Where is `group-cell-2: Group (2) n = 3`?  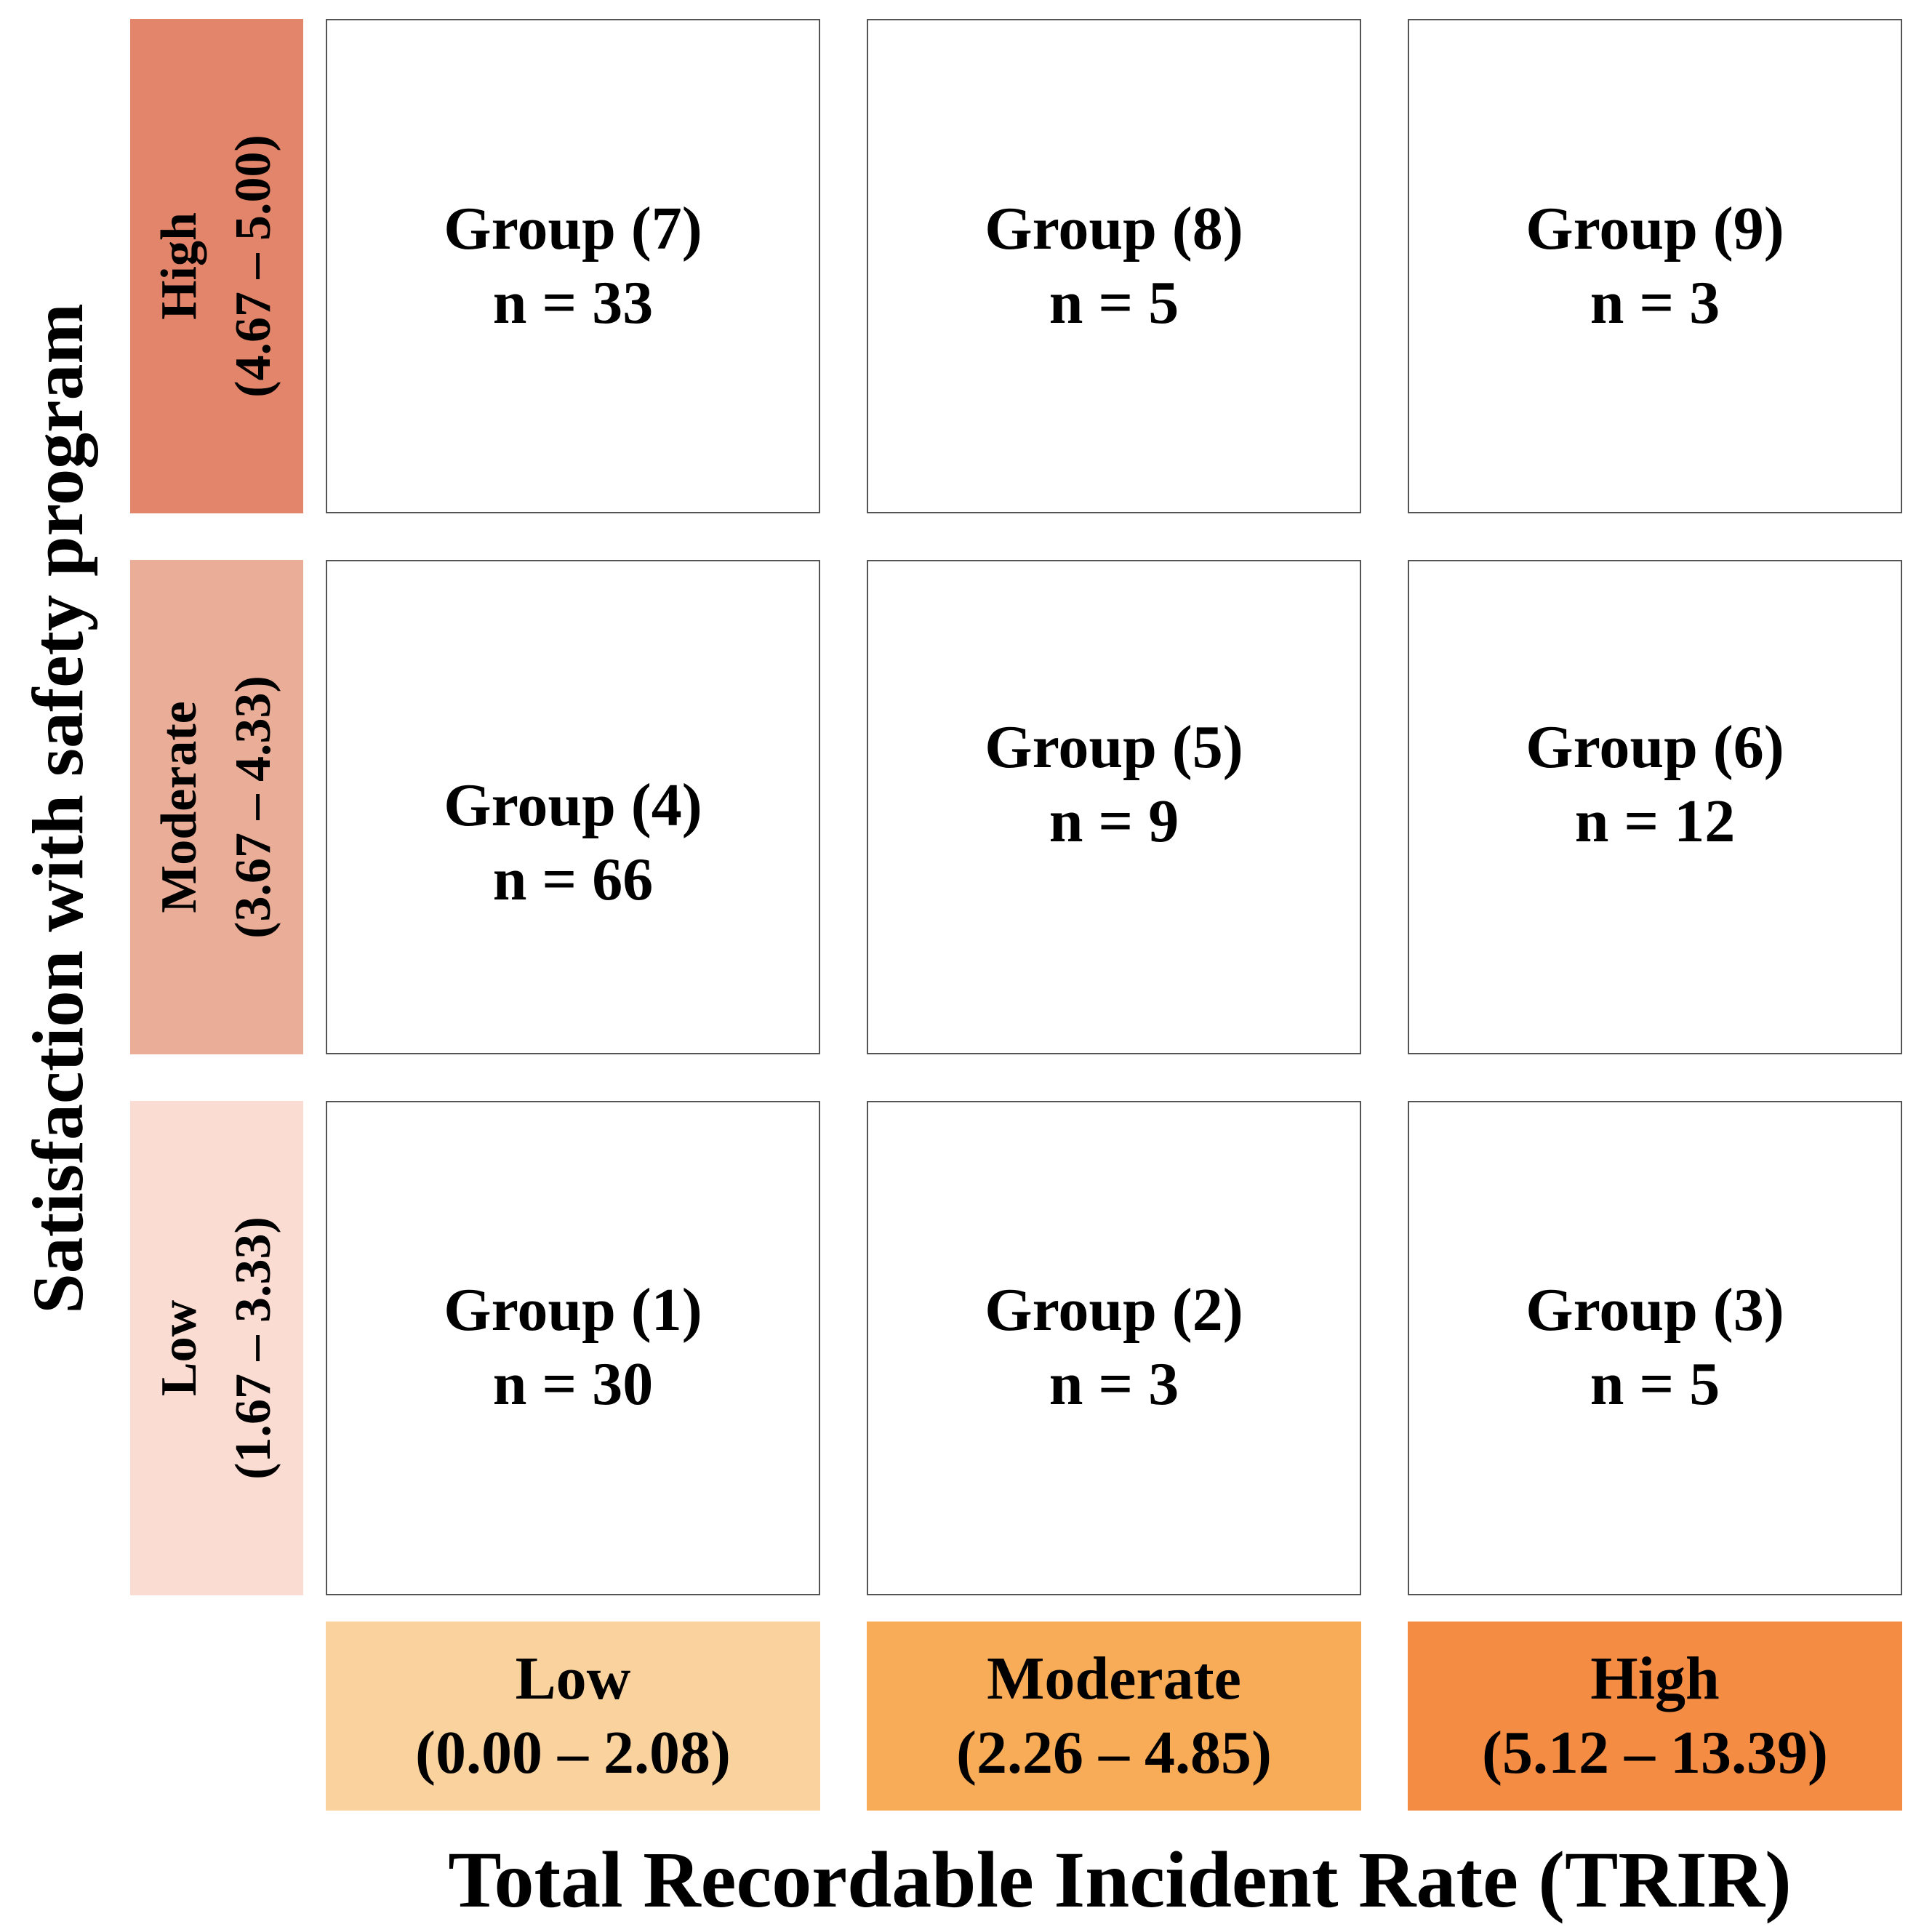
group-cell-2: Group (2) n = 3 is located at coordinates (1114, 1348).